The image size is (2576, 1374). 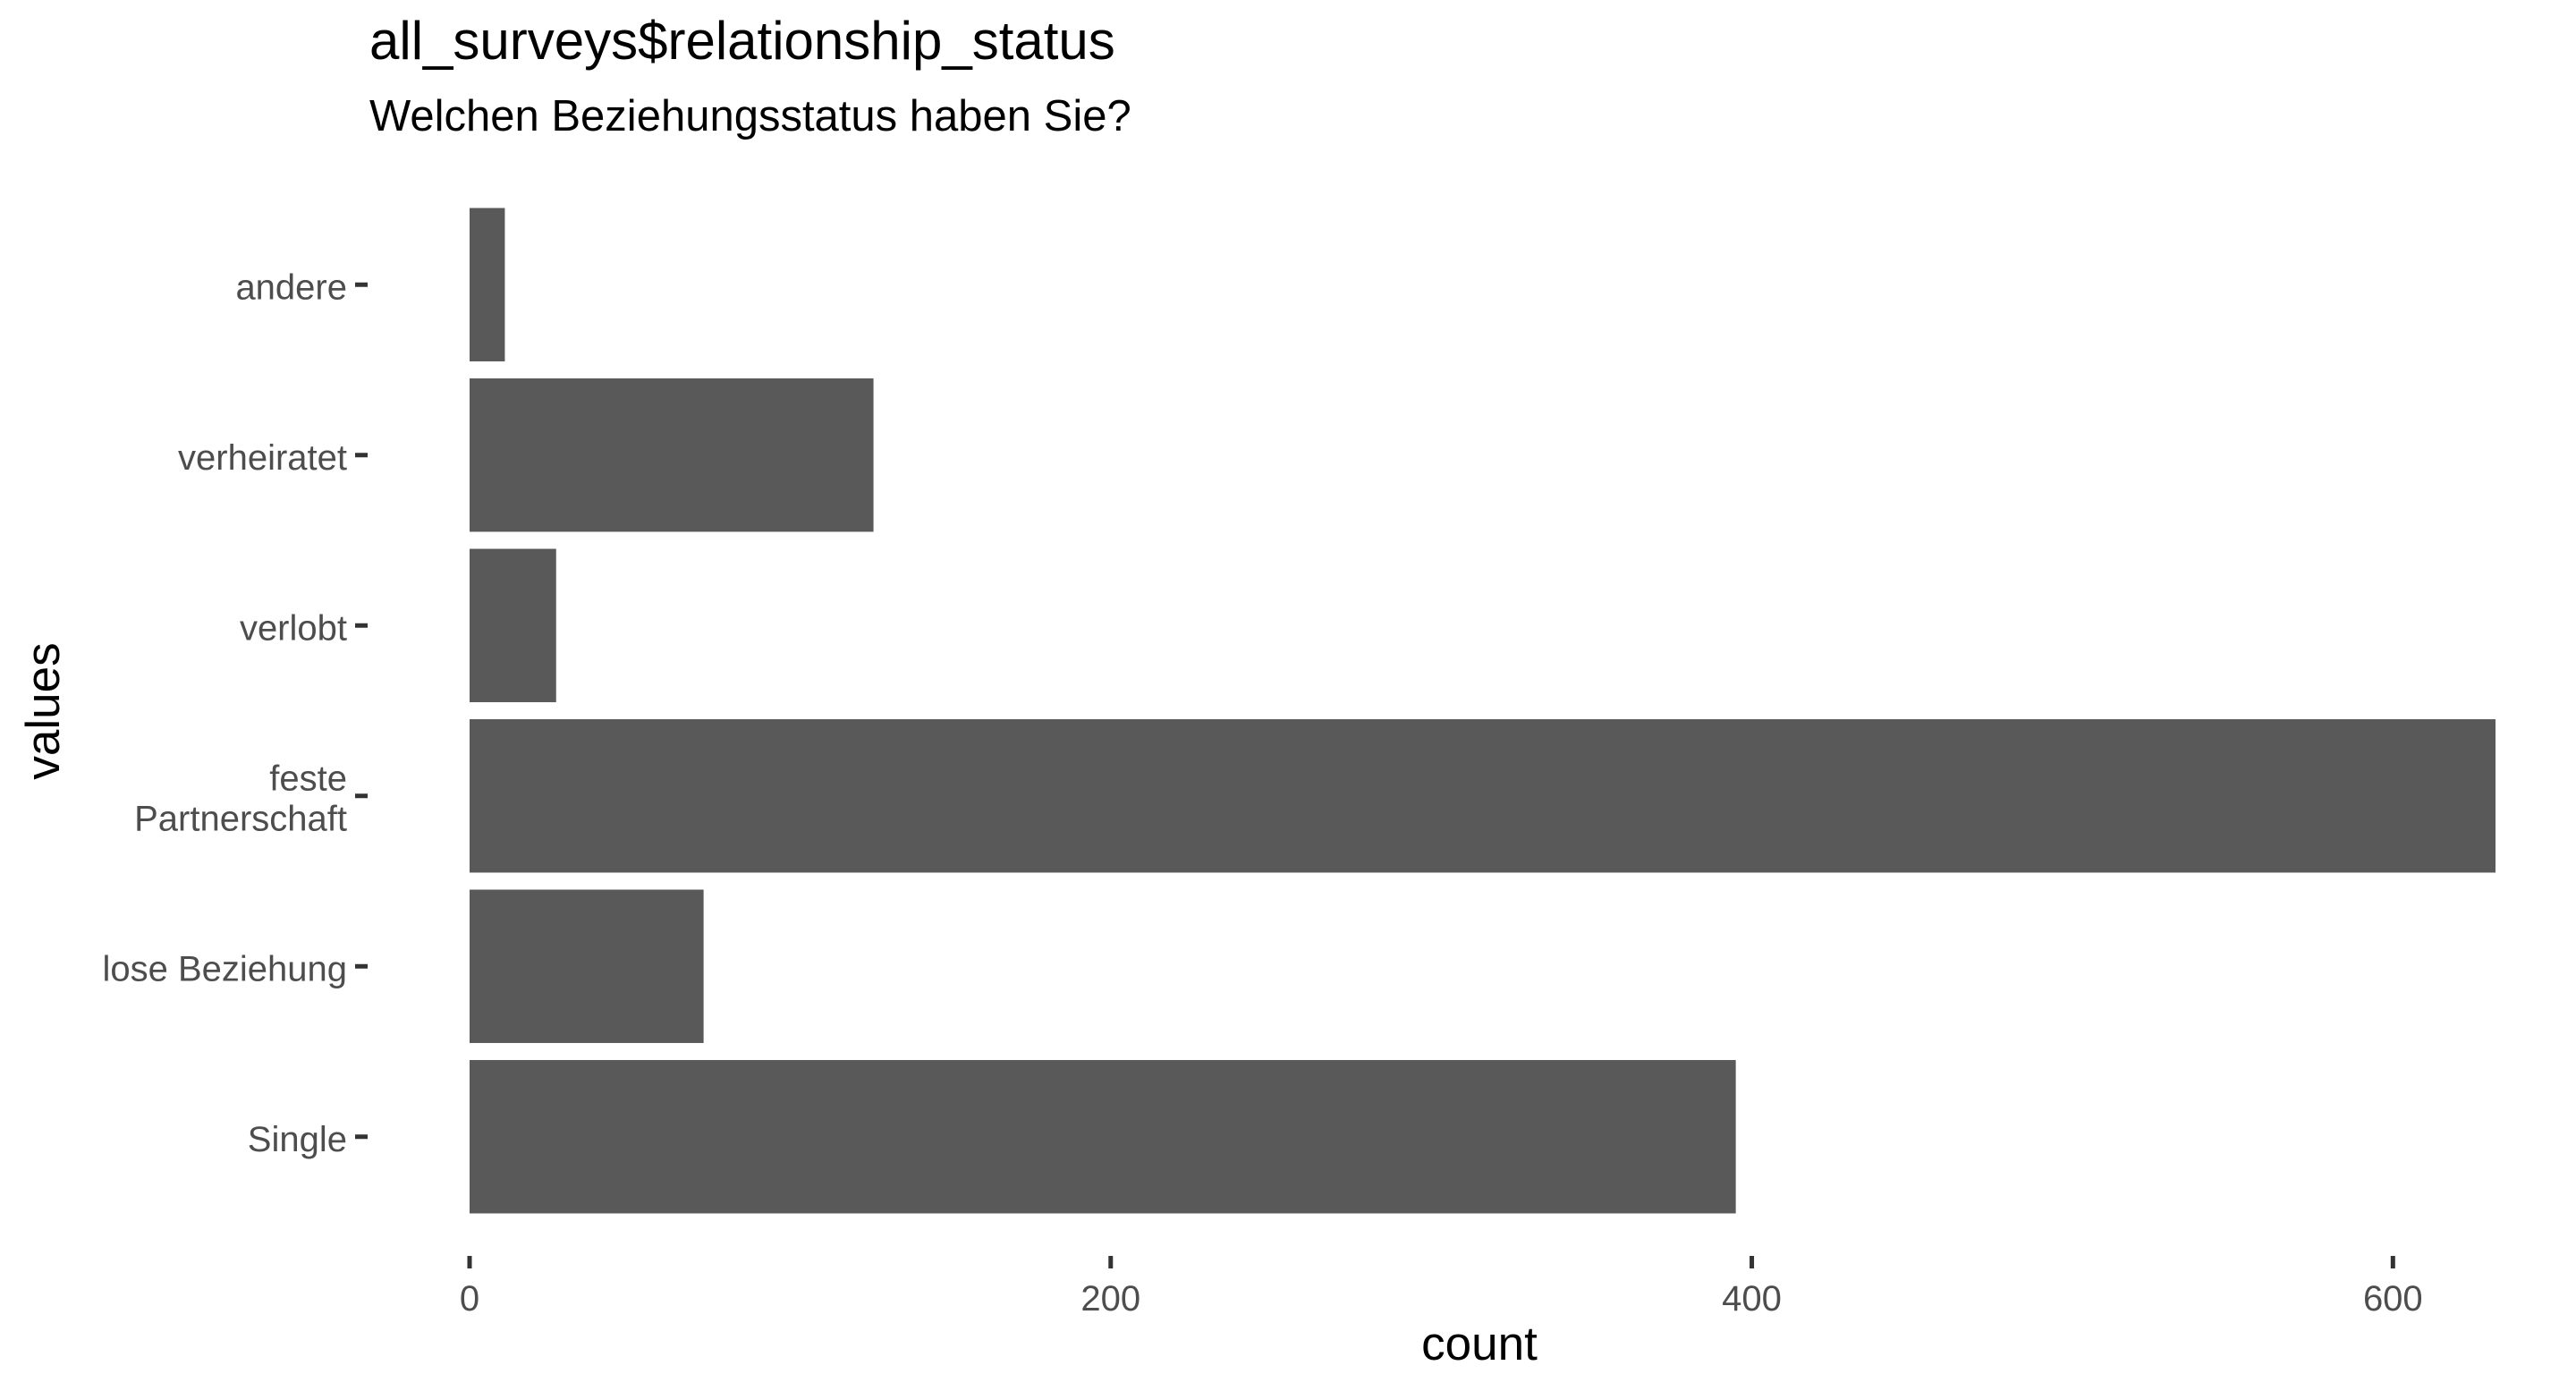 I want to click on x-tick-label: 400, so click(x=1752, y=1299).